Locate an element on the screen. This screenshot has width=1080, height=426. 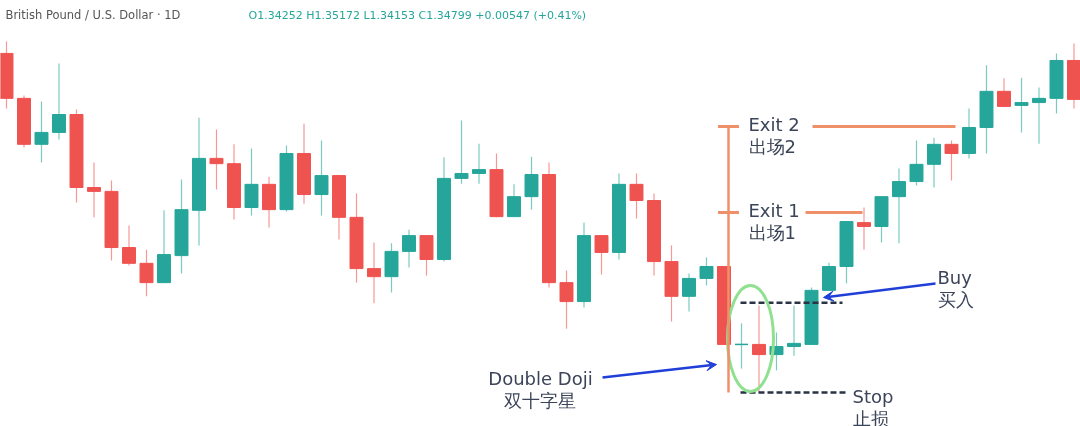
annotation: Double Doji 双十字星 is located at coordinates (540, 389).